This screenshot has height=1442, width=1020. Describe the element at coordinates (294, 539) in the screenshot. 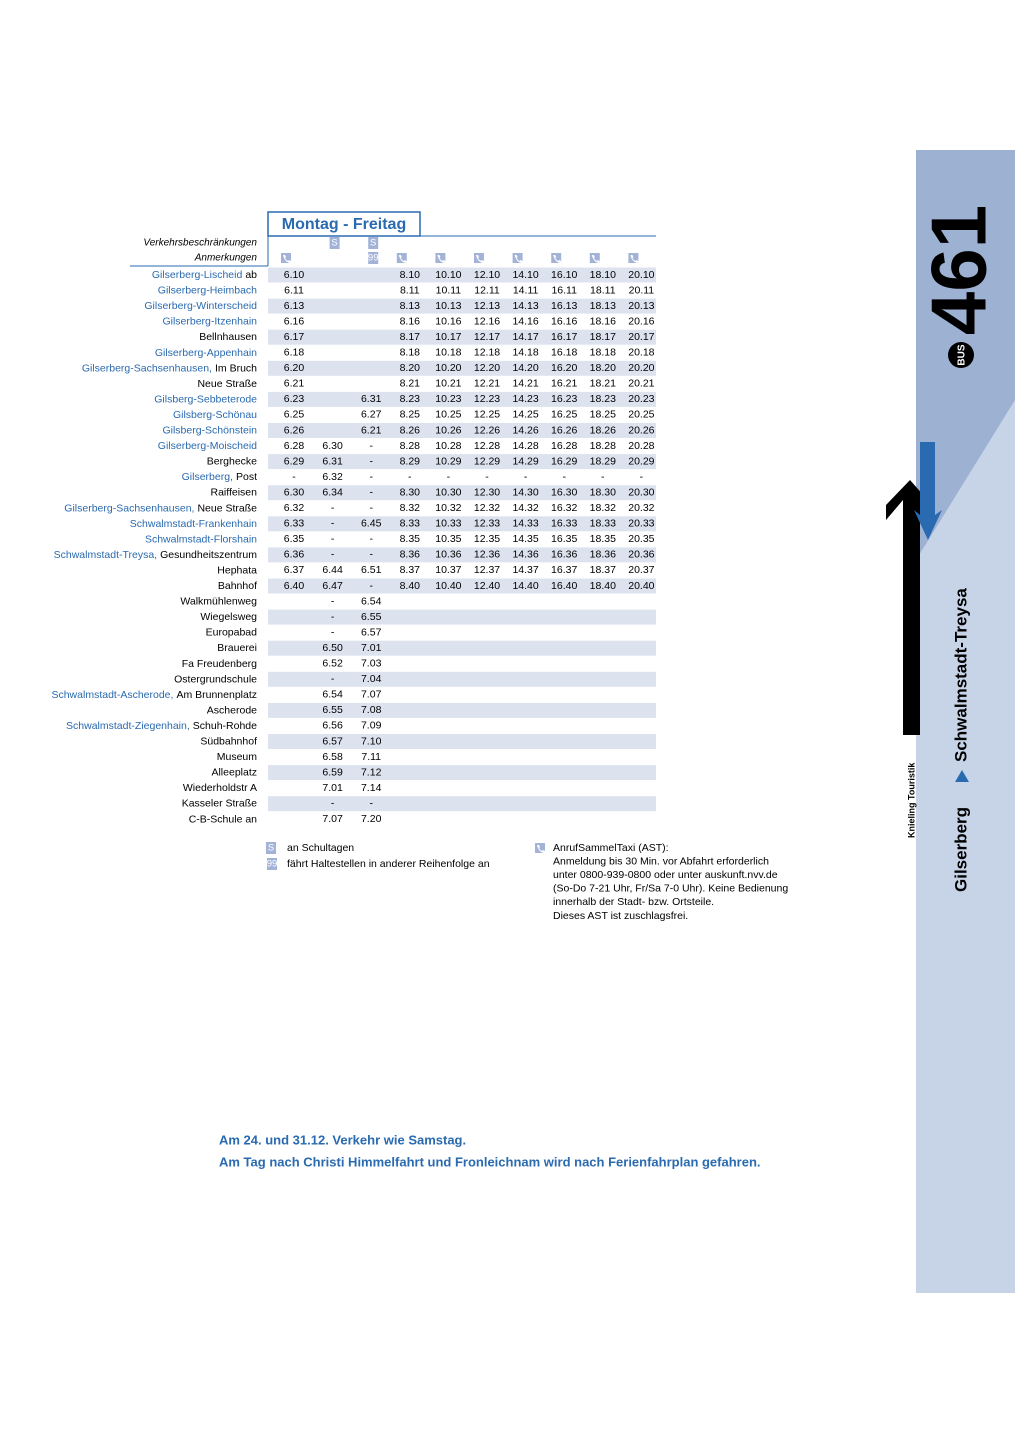

I see `time-cell: 6.35` at that location.